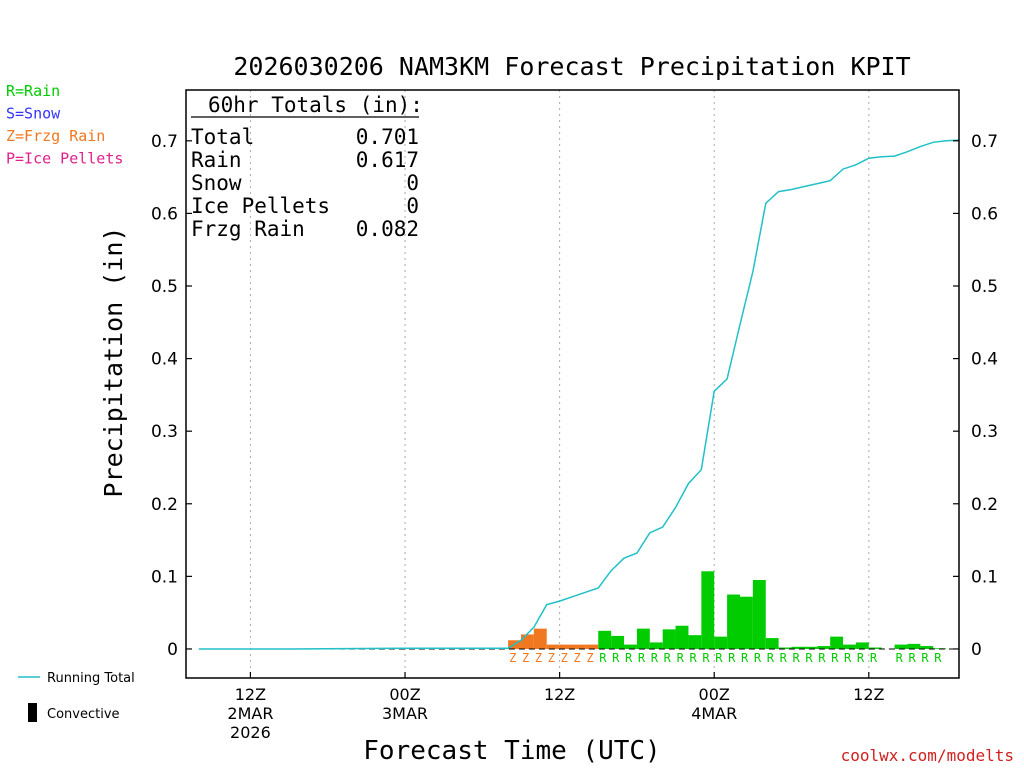 This screenshot has width=1024, height=768. Describe the element at coordinates (405, 713) in the screenshot. I see `x-tick-label: 3MAR` at that location.